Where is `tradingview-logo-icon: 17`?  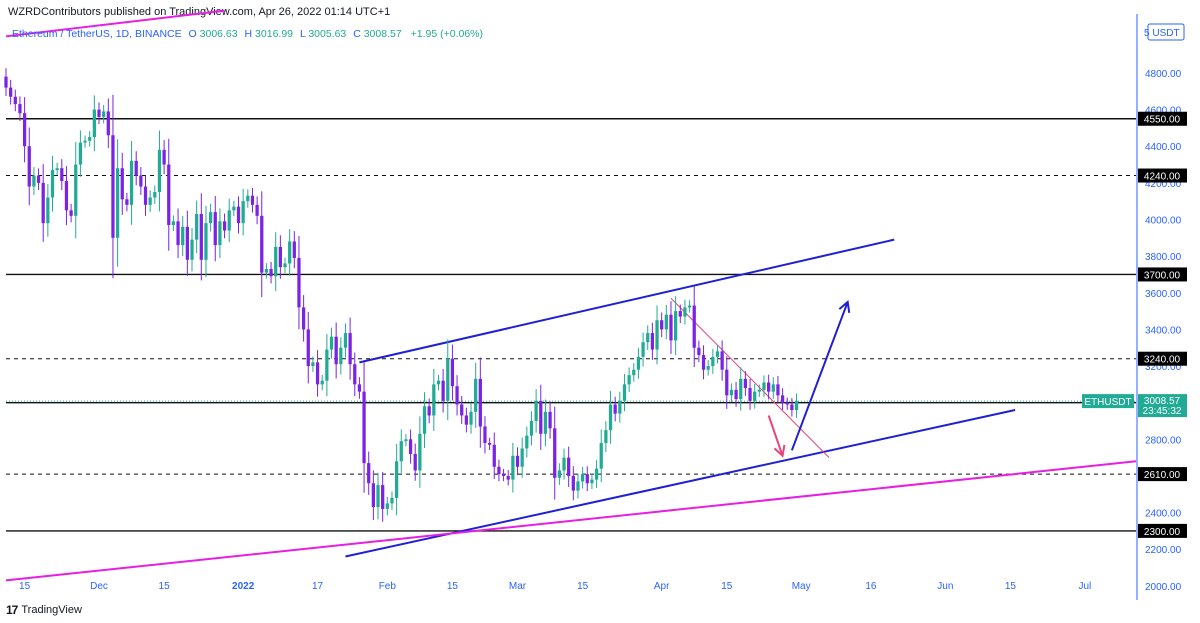 tradingview-logo-icon: 17 is located at coordinates (12, 610).